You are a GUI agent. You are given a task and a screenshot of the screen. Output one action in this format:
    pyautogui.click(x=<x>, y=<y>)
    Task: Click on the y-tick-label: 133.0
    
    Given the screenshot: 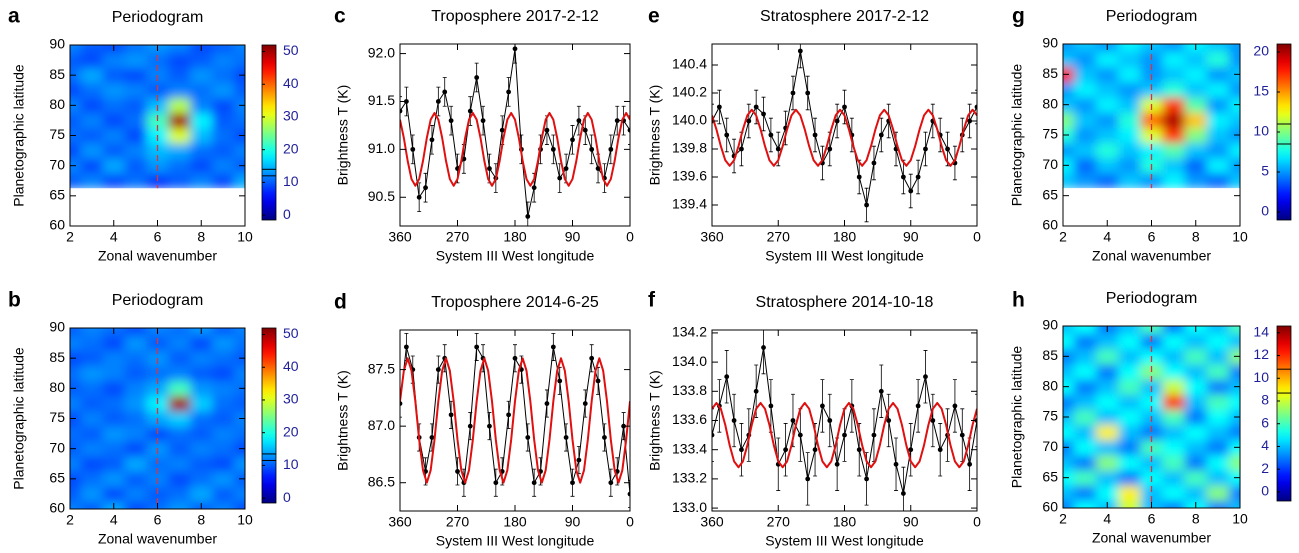 What is the action you would take?
    pyautogui.click(x=689, y=507)
    